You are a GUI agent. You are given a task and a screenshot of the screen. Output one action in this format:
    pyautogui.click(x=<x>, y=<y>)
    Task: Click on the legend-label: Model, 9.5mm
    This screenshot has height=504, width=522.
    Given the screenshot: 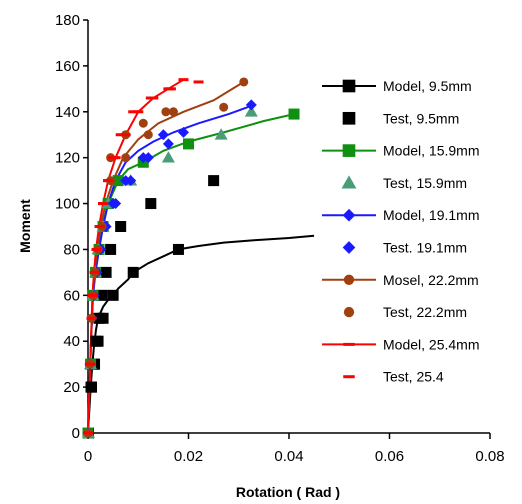 What is the action you would take?
    pyautogui.click(x=427, y=86)
    